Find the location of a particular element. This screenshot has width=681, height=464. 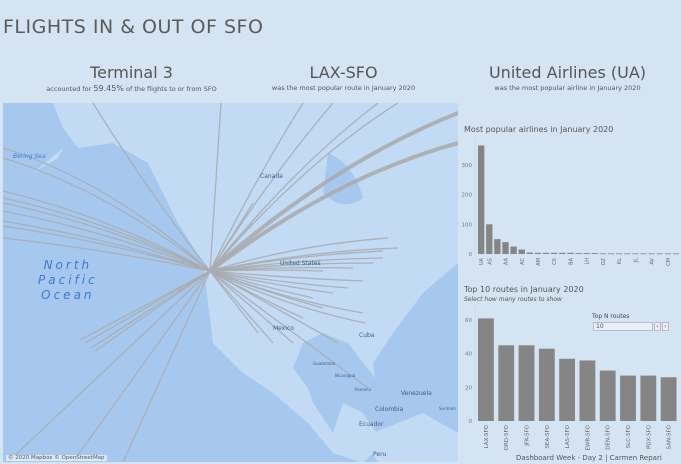

map-label-bering: Bering Sea is located at coordinates (29, 156).